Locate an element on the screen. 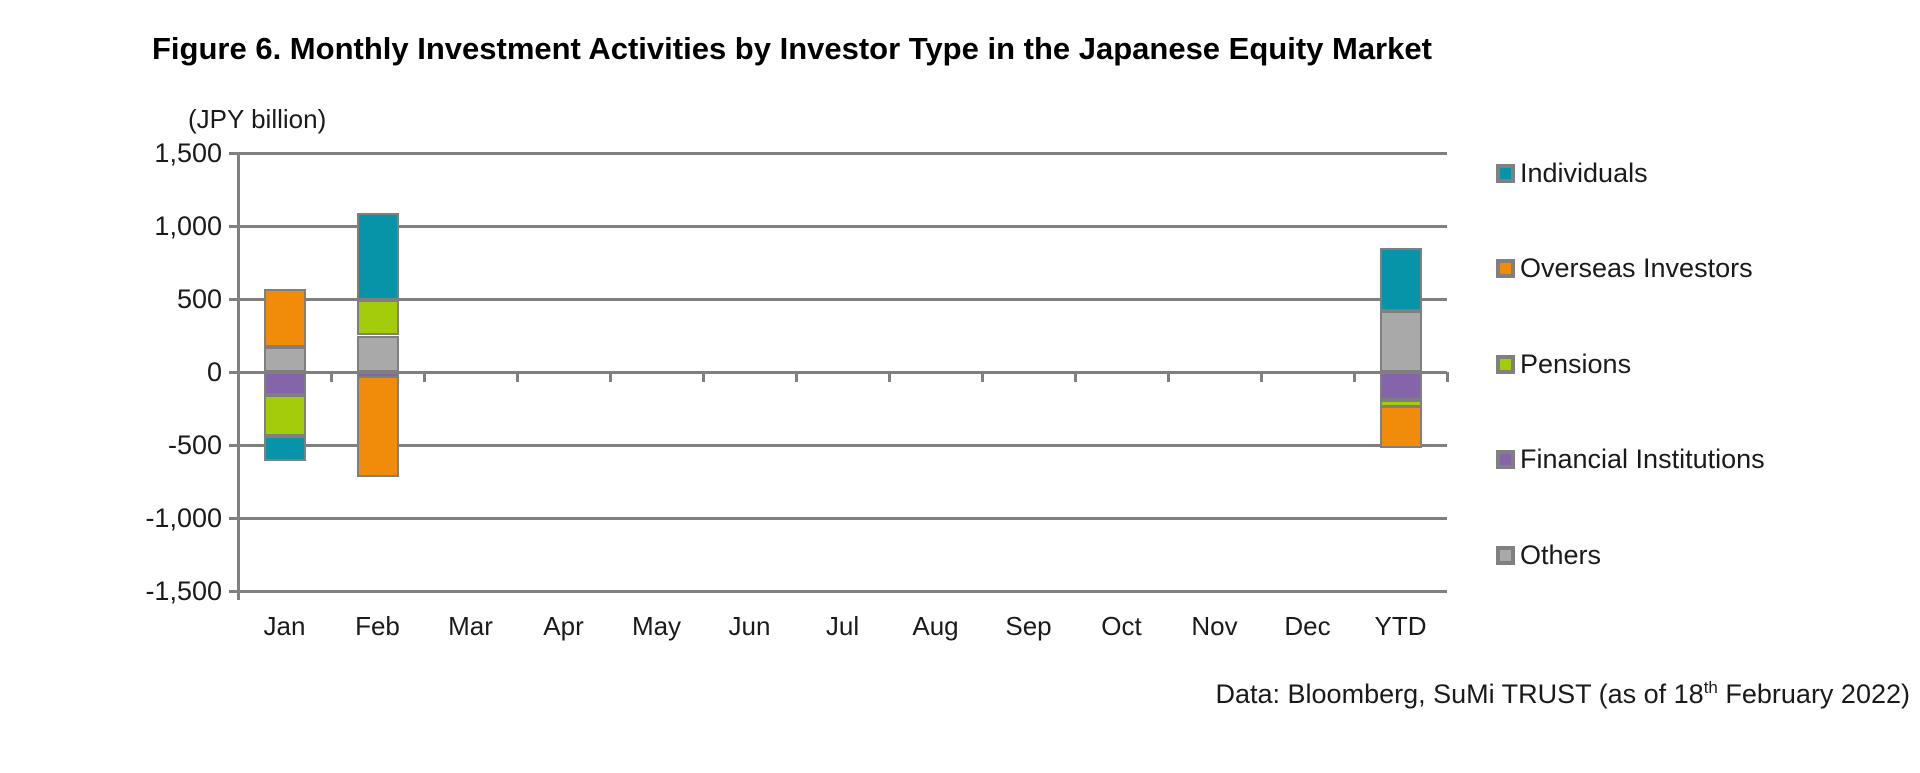  legend-item: Individuals is located at coordinates (1572, 172).